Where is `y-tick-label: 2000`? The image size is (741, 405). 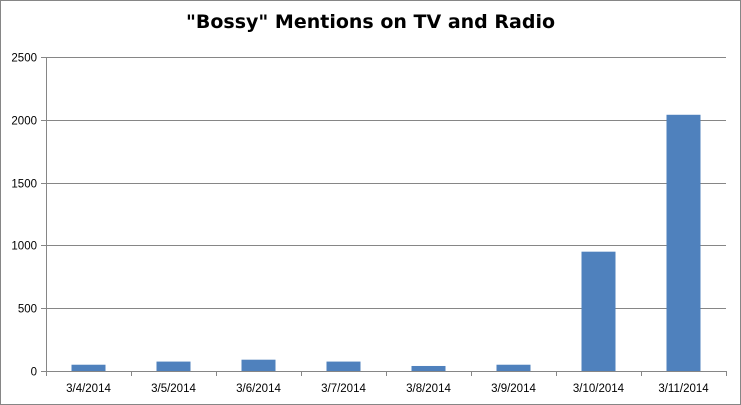
y-tick-label: 2000 is located at coordinates (24, 122).